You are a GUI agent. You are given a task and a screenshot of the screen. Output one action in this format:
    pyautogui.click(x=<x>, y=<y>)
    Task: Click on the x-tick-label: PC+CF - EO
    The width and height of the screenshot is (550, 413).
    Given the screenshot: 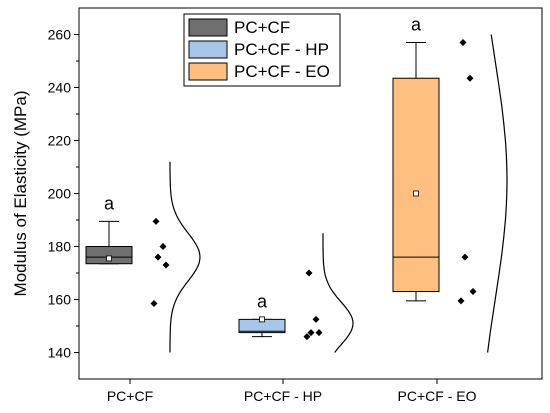 What is the action you would take?
    pyautogui.click(x=437, y=396)
    